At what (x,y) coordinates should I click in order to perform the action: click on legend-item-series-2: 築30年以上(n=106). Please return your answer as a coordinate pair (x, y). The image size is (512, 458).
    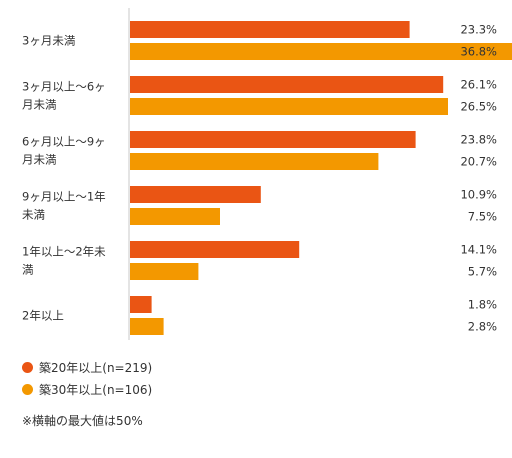
    Looking at the image, I should click on (87, 389).